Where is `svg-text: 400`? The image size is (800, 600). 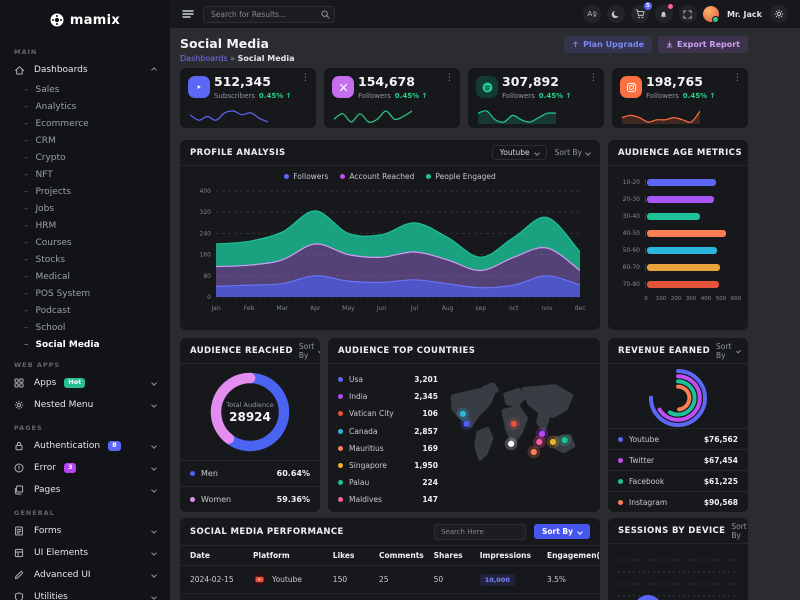 svg-text: 400 is located at coordinates (206, 191).